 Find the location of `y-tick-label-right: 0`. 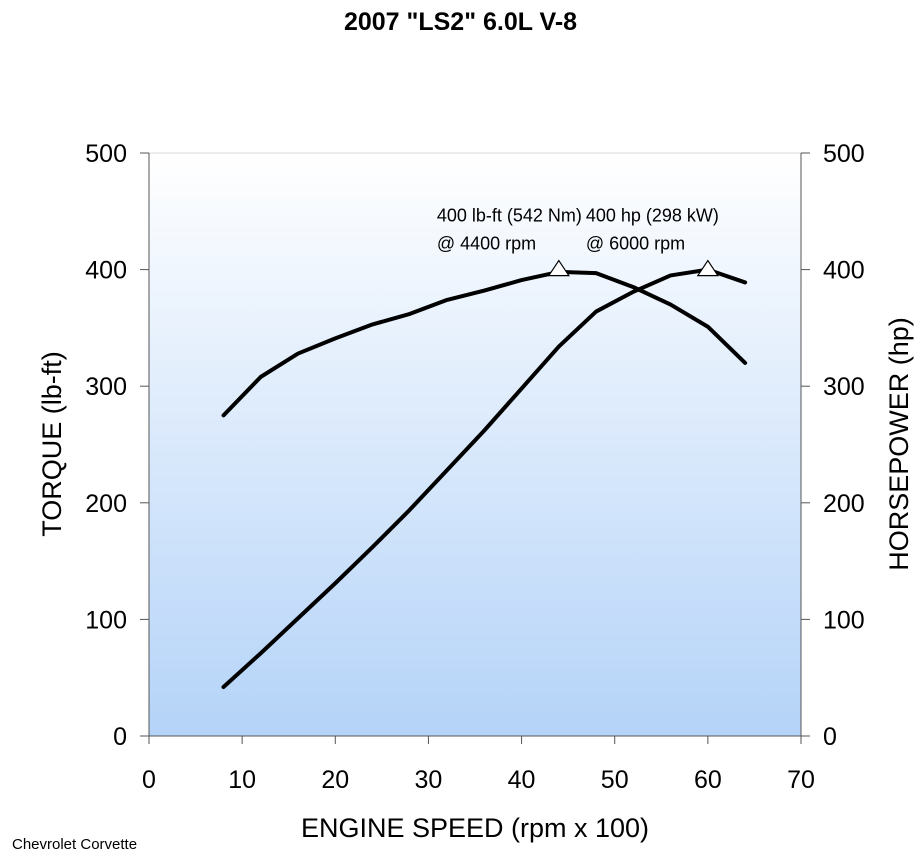

y-tick-label-right: 0 is located at coordinates (830, 737).